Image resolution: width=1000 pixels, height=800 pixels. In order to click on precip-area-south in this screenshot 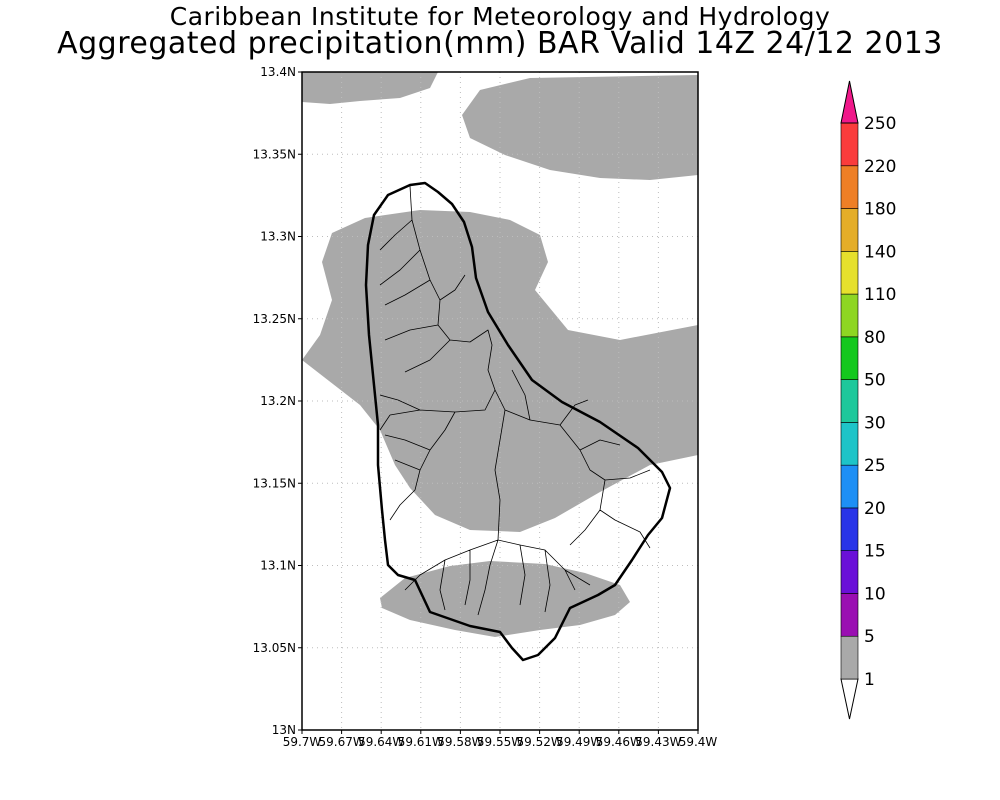, I will do `click(505, 599)`.